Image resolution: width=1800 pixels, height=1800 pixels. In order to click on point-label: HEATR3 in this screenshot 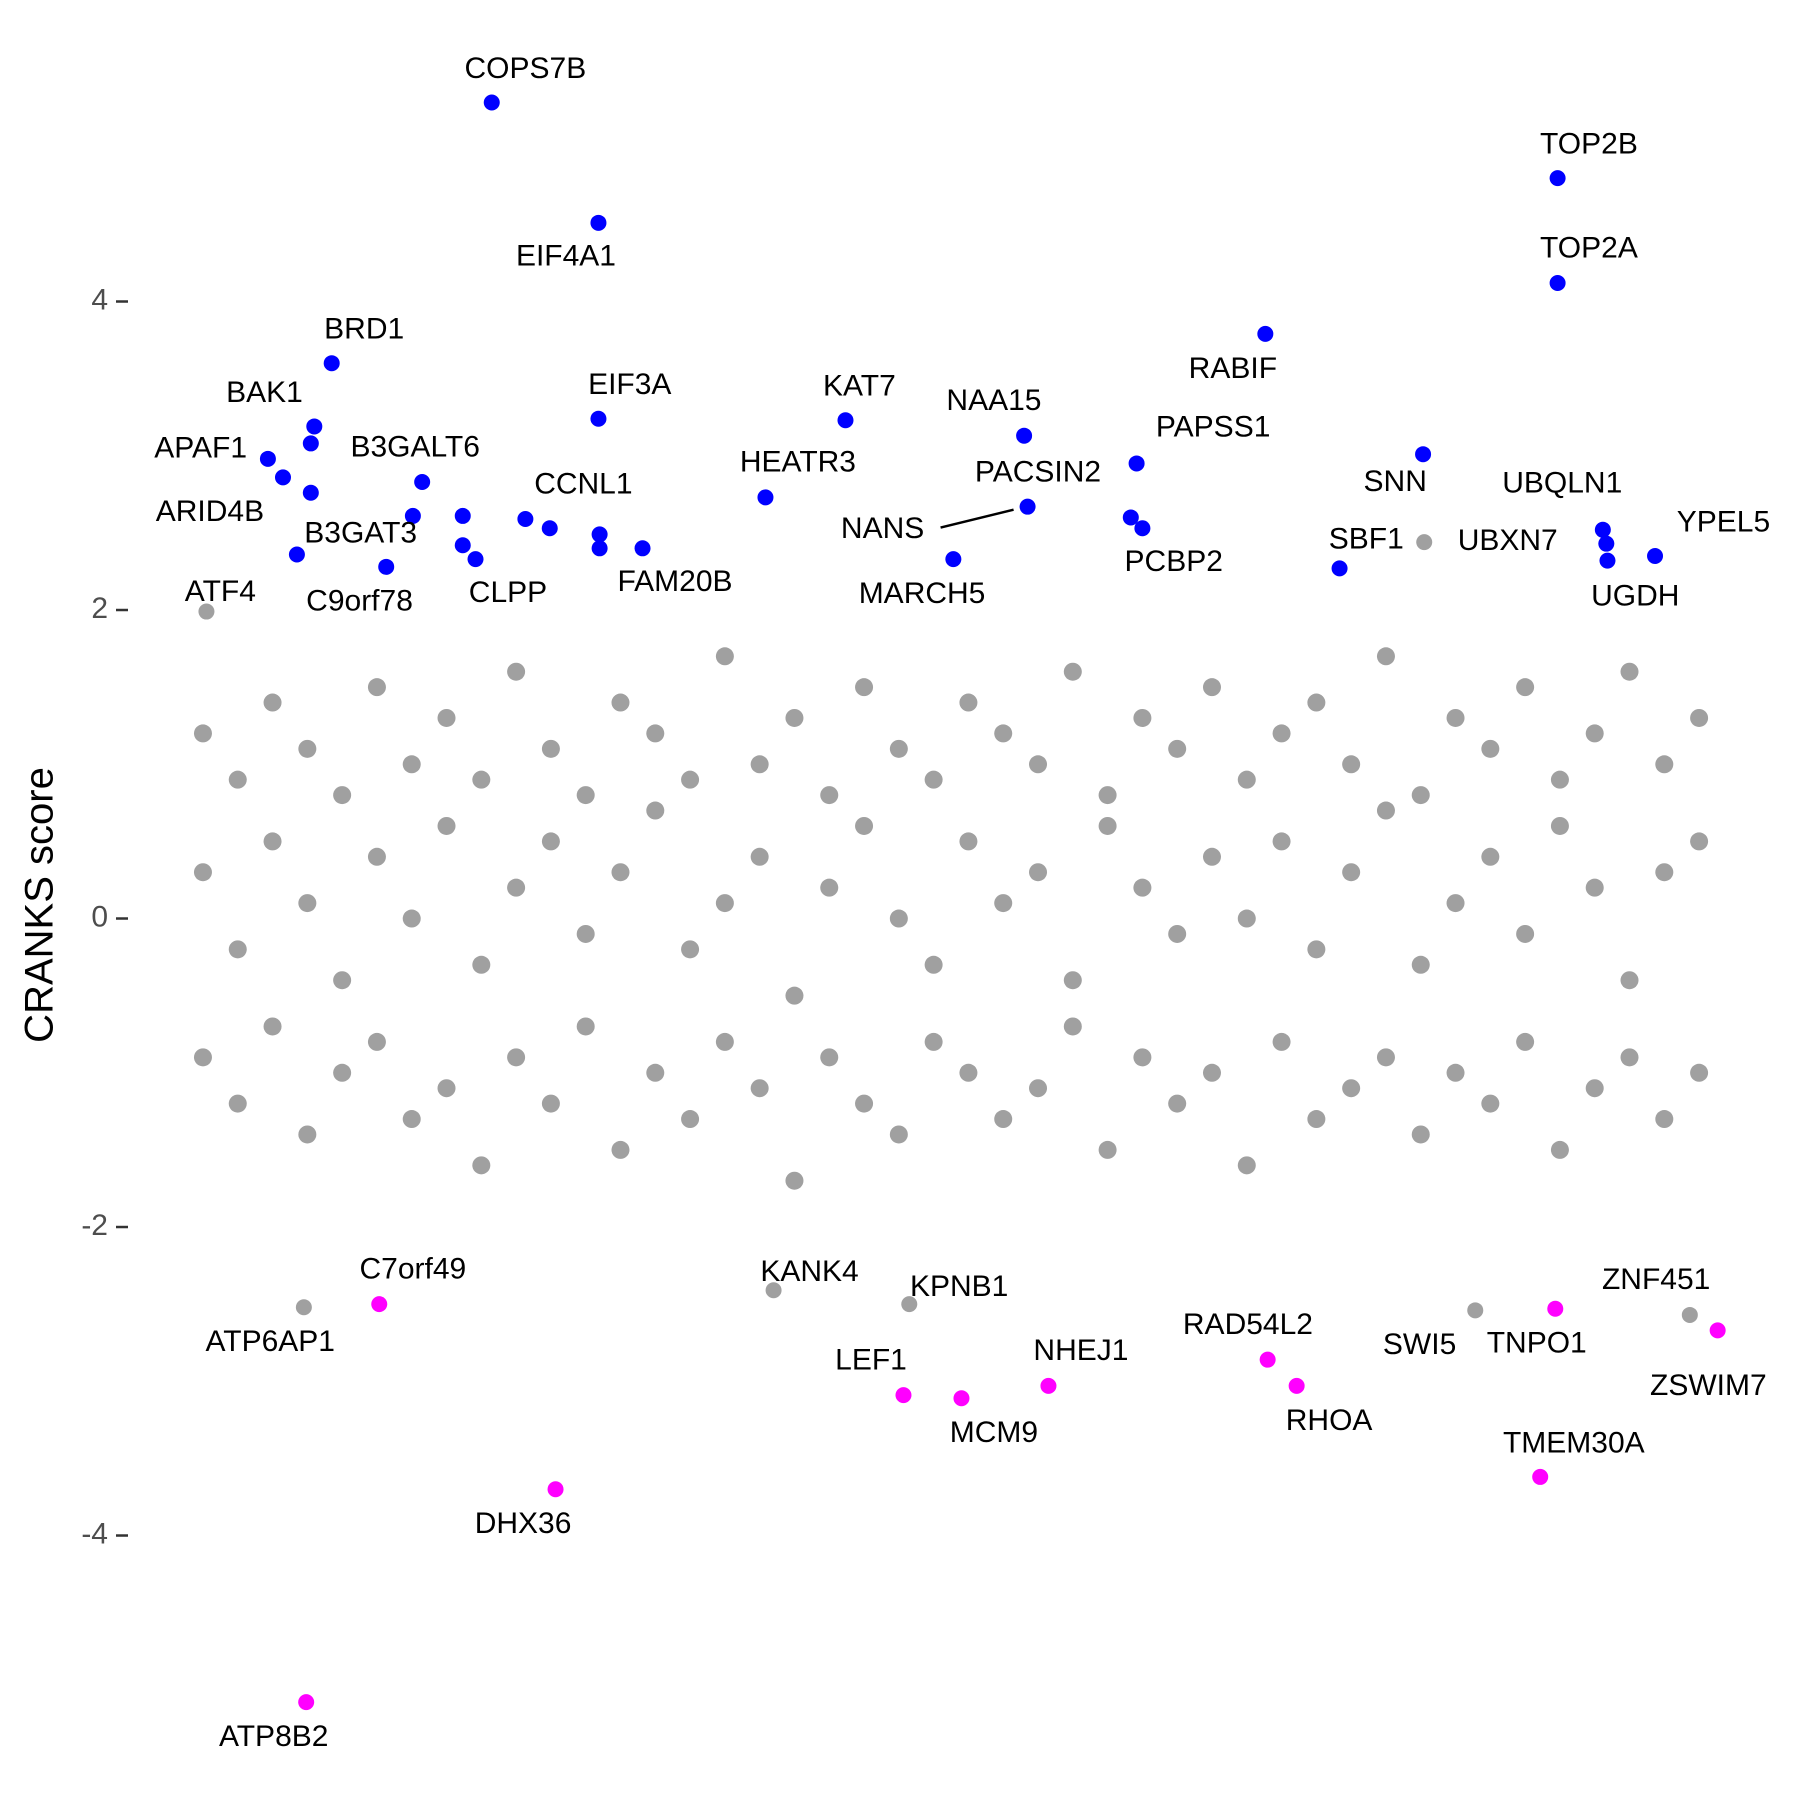, I will do `click(798, 462)`.